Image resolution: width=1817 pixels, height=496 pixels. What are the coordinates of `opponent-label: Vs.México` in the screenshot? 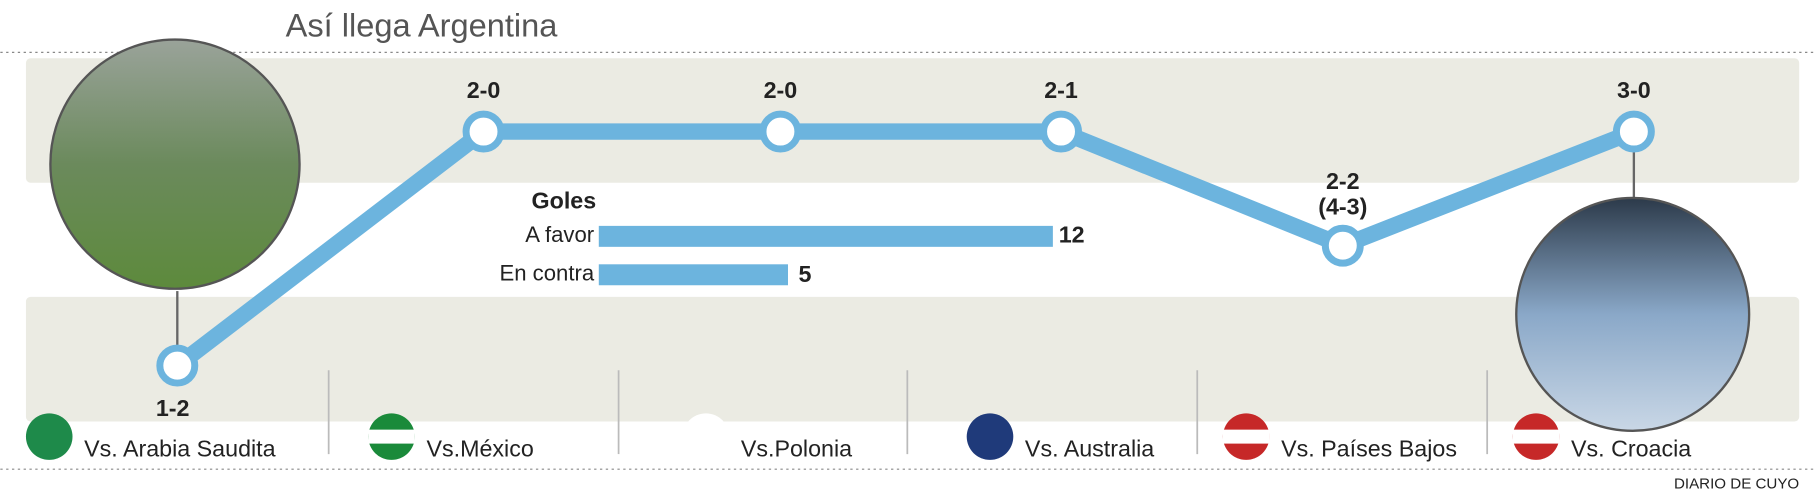 It's located at (479, 449).